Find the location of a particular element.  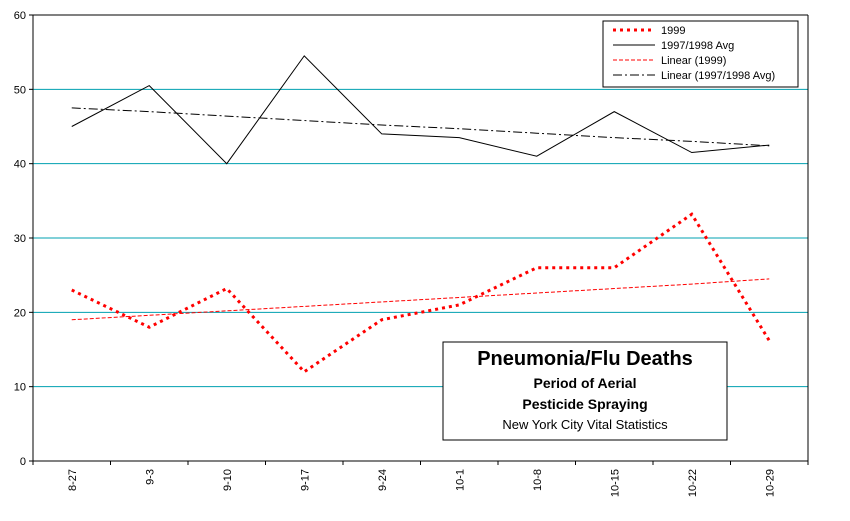

legend-label: 1999 is located at coordinates (673, 31).